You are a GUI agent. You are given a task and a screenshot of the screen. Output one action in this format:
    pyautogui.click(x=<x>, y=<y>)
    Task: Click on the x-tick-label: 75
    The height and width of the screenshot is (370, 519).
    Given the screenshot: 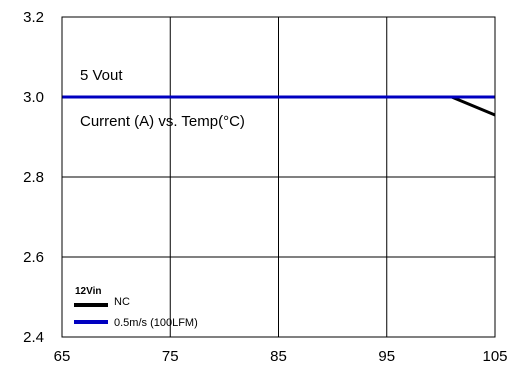 What is the action you would take?
    pyautogui.click(x=170, y=356)
    